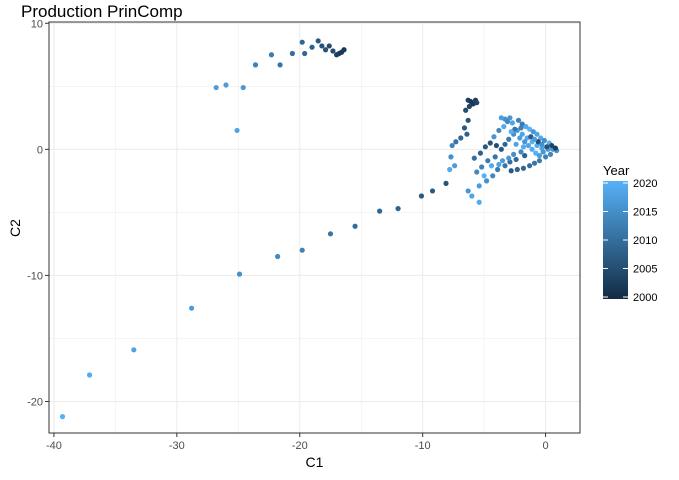 The image size is (679, 480). I want to click on year-legend: Year 2000 2005 2010 2015 2020, so click(630, 233).